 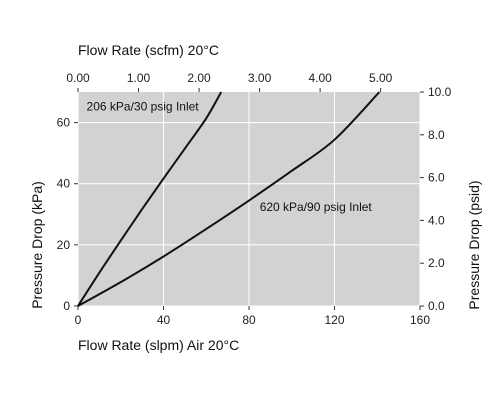 I want to click on top-tick-label: 2.00, so click(x=199, y=78).